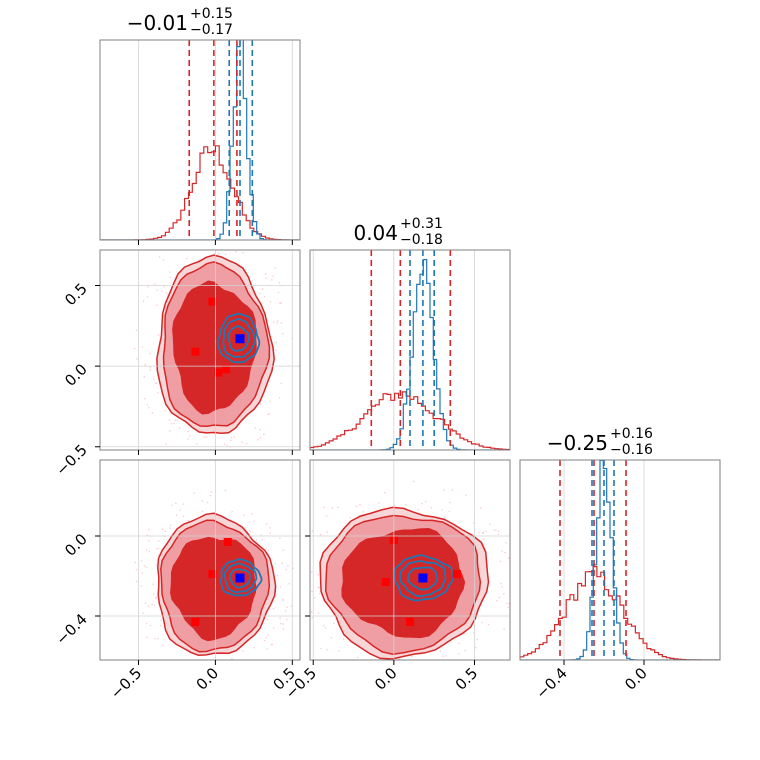  What do you see at coordinates (213, 589) in the screenshot?
I see `red-contour-inner` at bounding box center [213, 589].